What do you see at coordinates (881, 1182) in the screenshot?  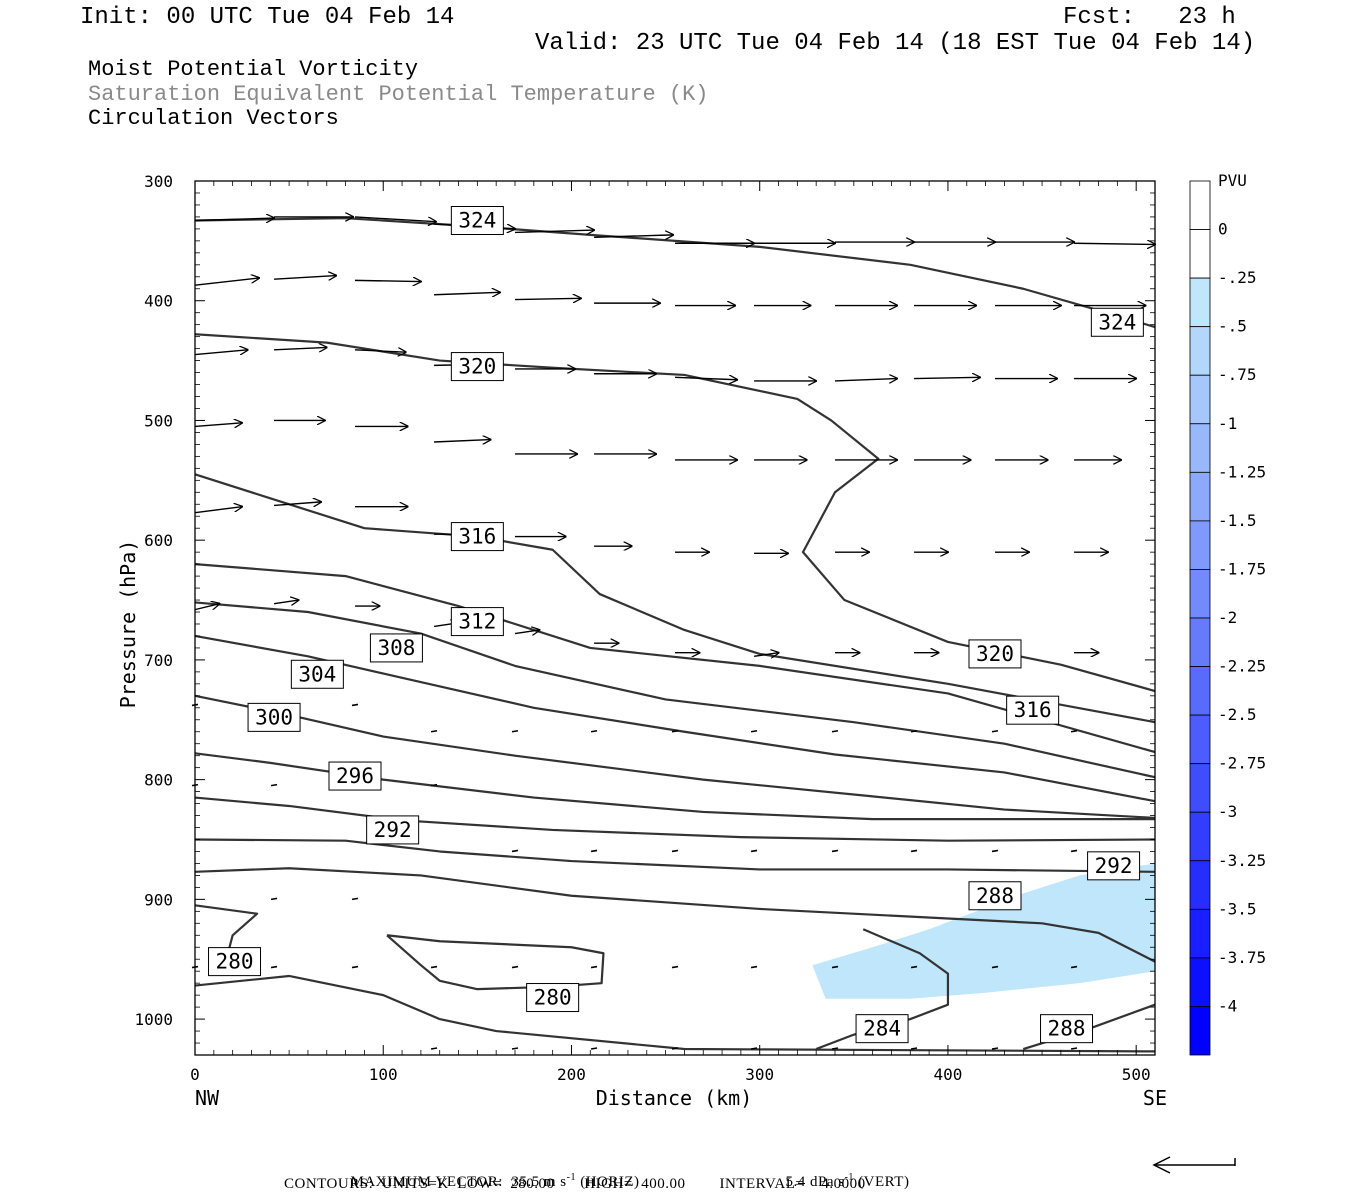 I see `max-vector-vert-suffix: (VERT)` at bounding box center [881, 1182].